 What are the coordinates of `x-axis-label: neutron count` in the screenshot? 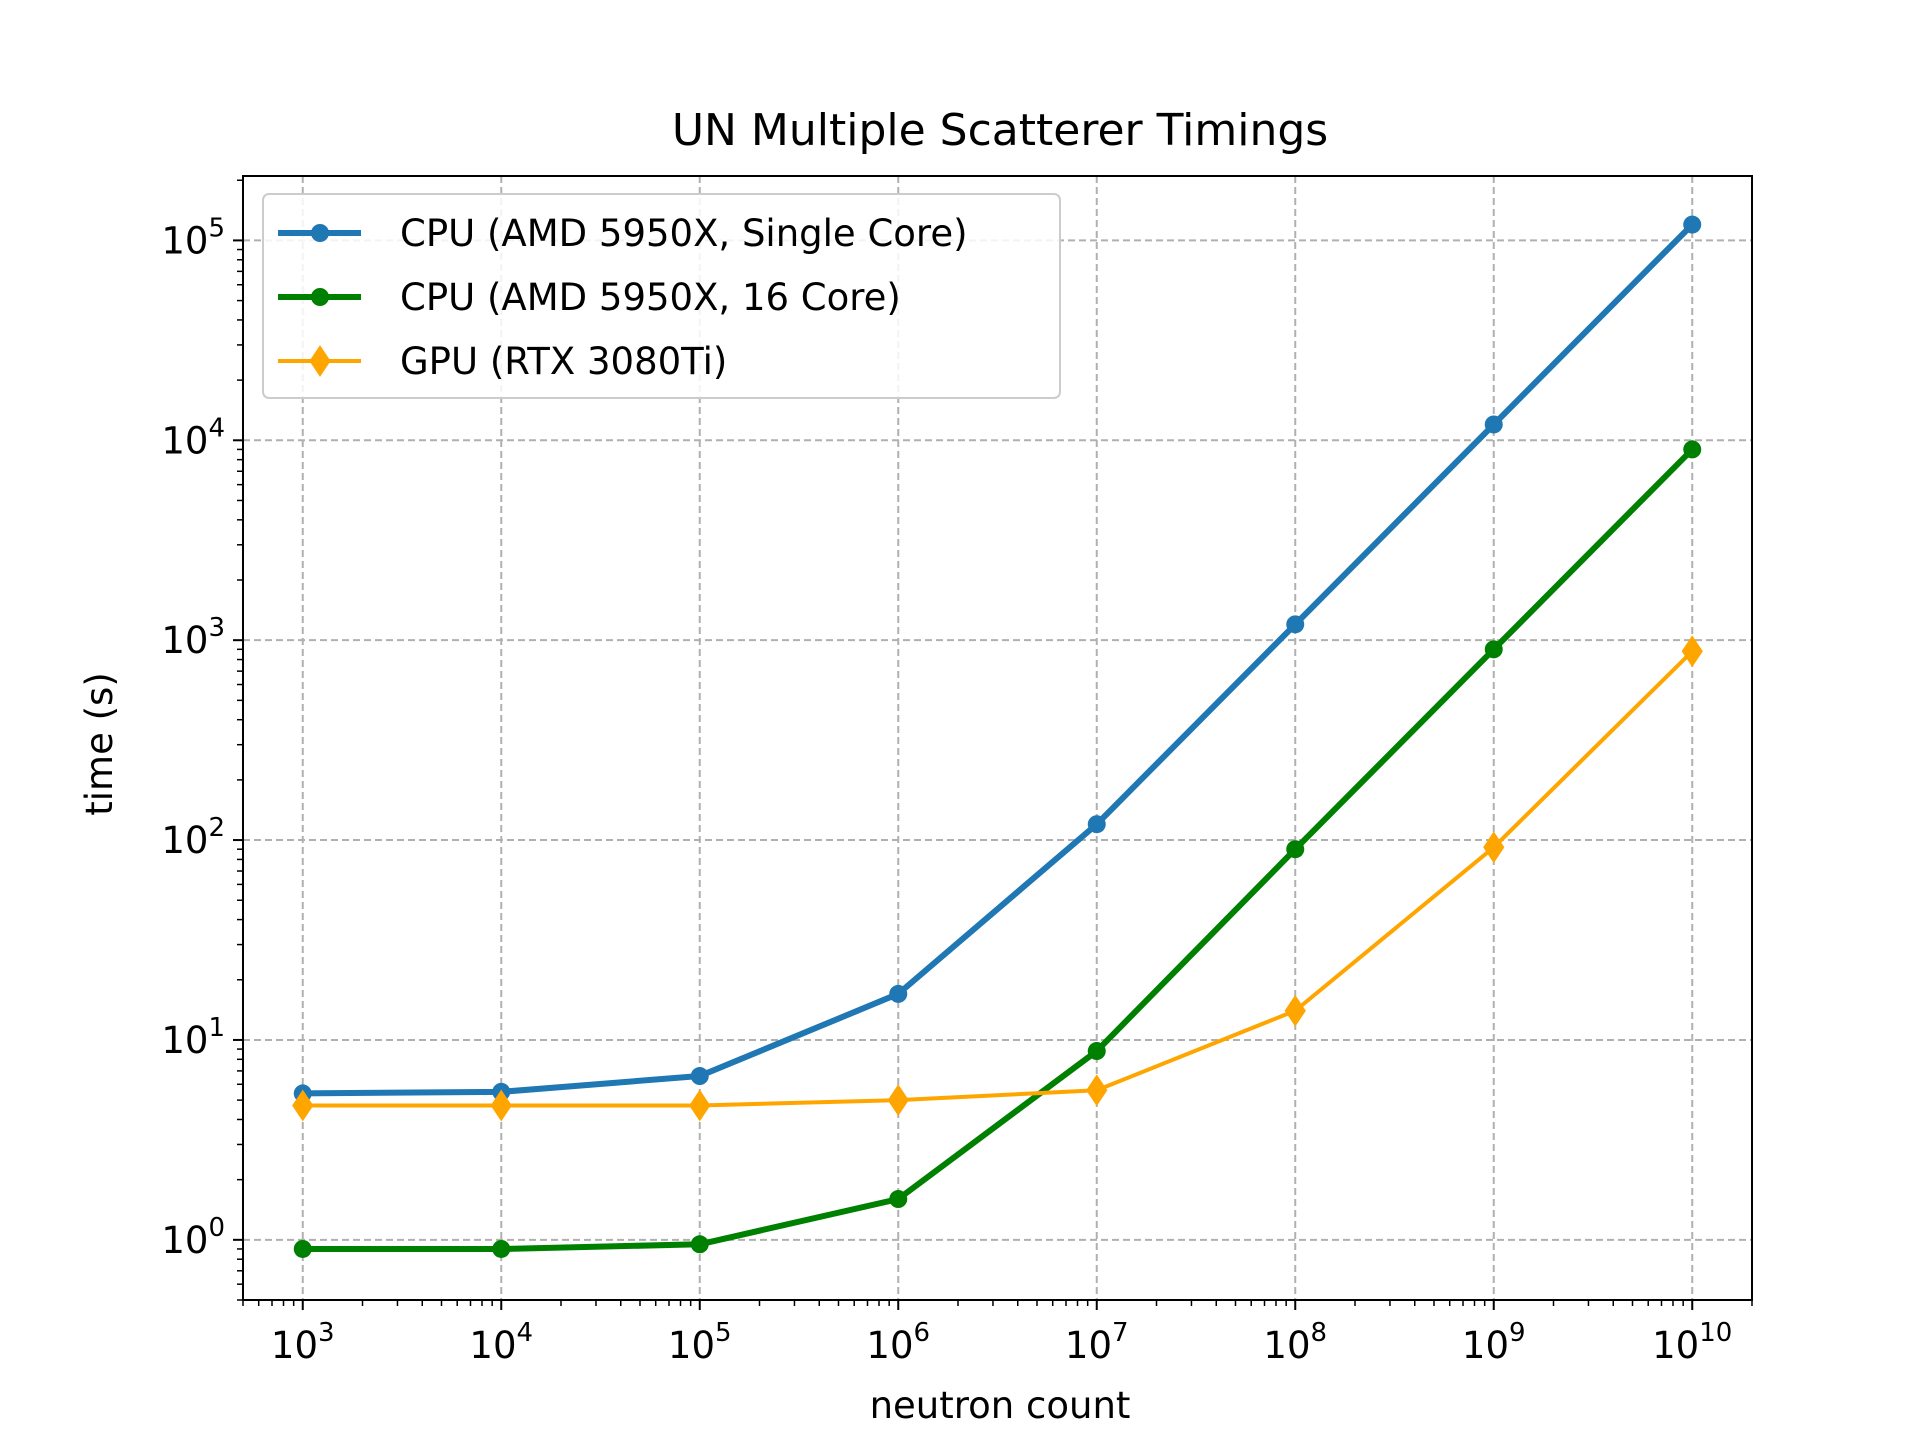 It's located at (1000, 1405).